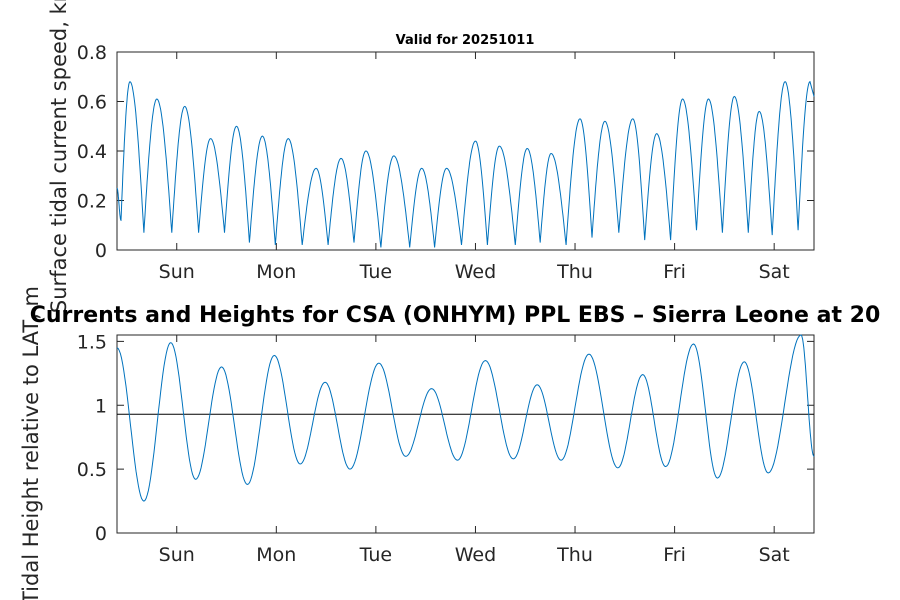 The image size is (900, 600). I want to click on y-tick-label: 0.5, so click(92, 470).